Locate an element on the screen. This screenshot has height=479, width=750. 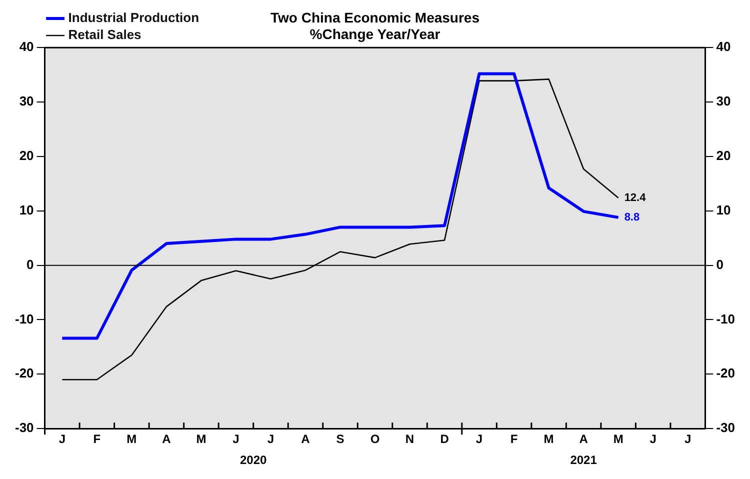
y-tick-label: 0 is located at coordinates (30, 264).